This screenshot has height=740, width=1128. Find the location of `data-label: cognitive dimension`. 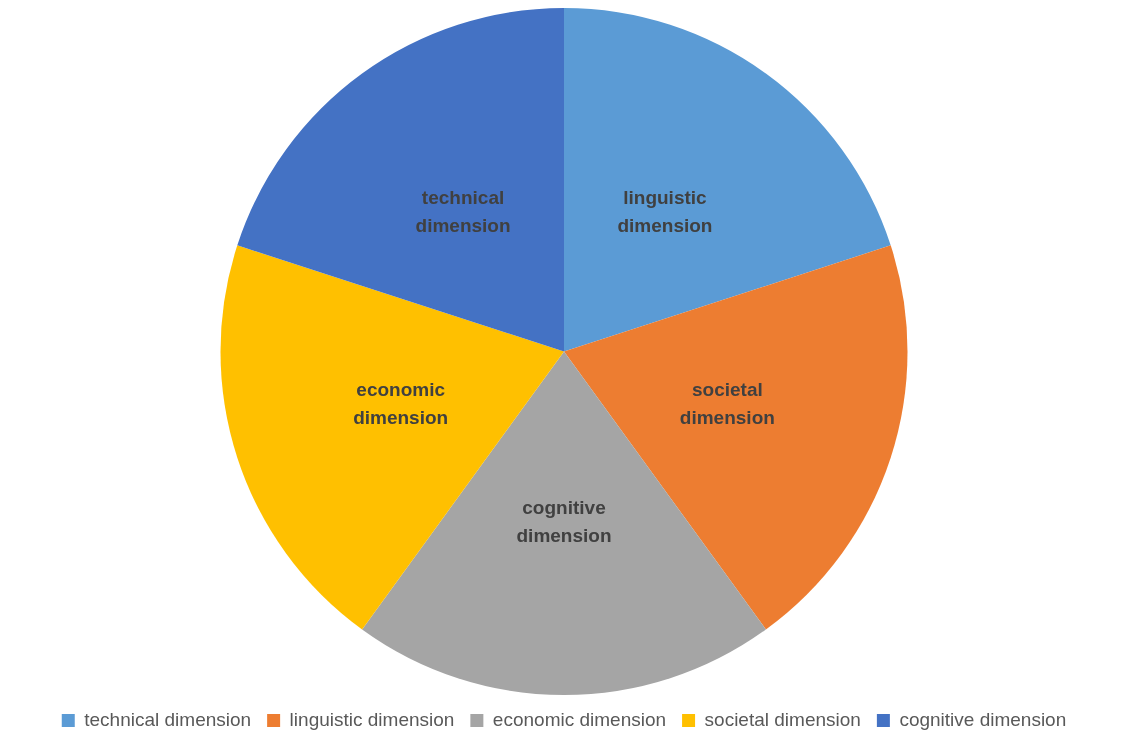

data-label: cognitive dimension is located at coordinates (564, 522).